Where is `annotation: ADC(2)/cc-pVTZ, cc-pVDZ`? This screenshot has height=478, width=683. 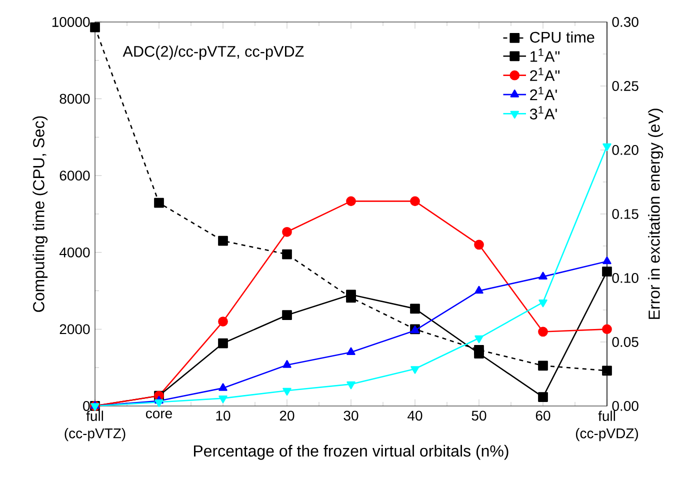
annotation: ADC(2)/cc-pVTZ, cc-pVDZ is located at coordinates (213, 53).